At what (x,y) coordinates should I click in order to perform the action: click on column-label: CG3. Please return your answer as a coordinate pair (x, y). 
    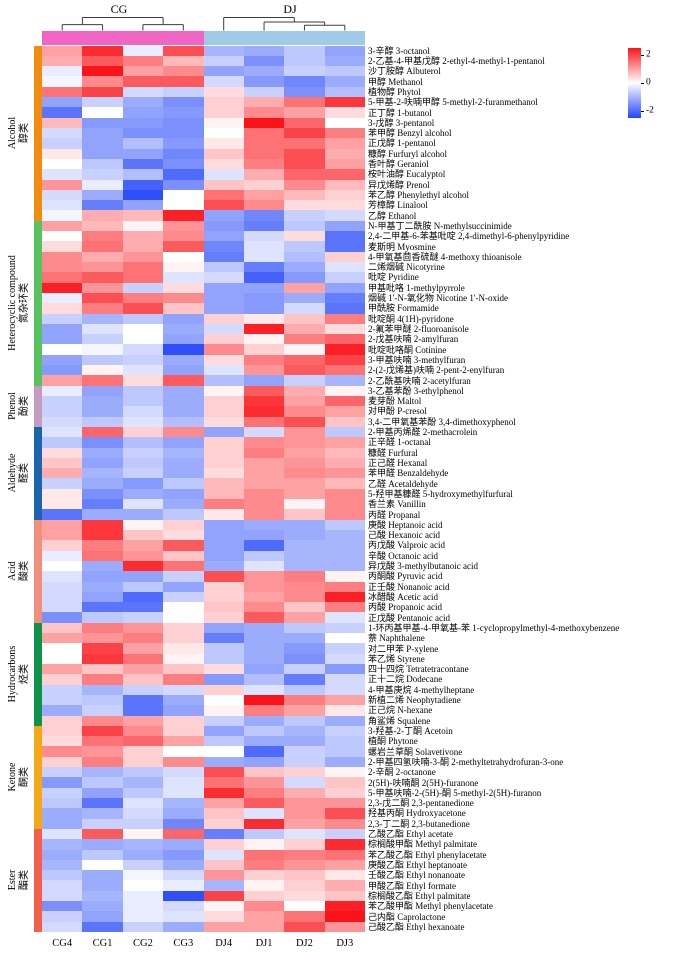
    Looking at the image, I should click on (183, 943).